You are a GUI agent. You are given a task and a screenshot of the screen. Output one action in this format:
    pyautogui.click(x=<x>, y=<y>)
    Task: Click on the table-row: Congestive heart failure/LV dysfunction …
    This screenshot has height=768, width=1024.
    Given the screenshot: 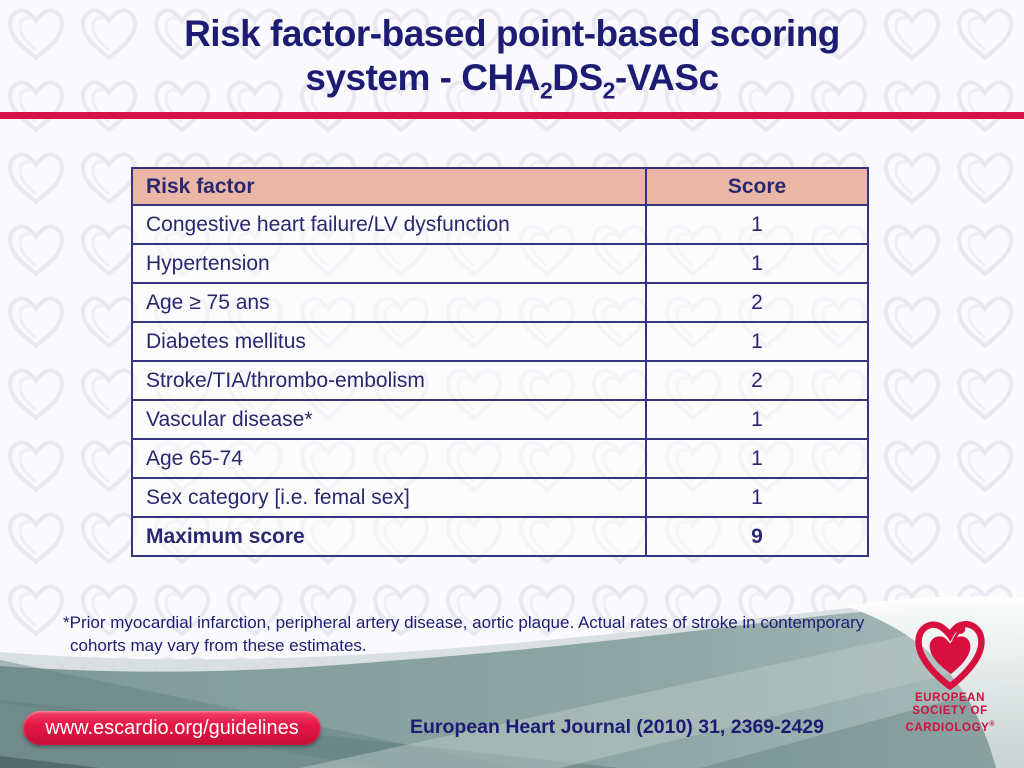 What is the action you would take?
    pyautogui.click(x=500, y=224)
    